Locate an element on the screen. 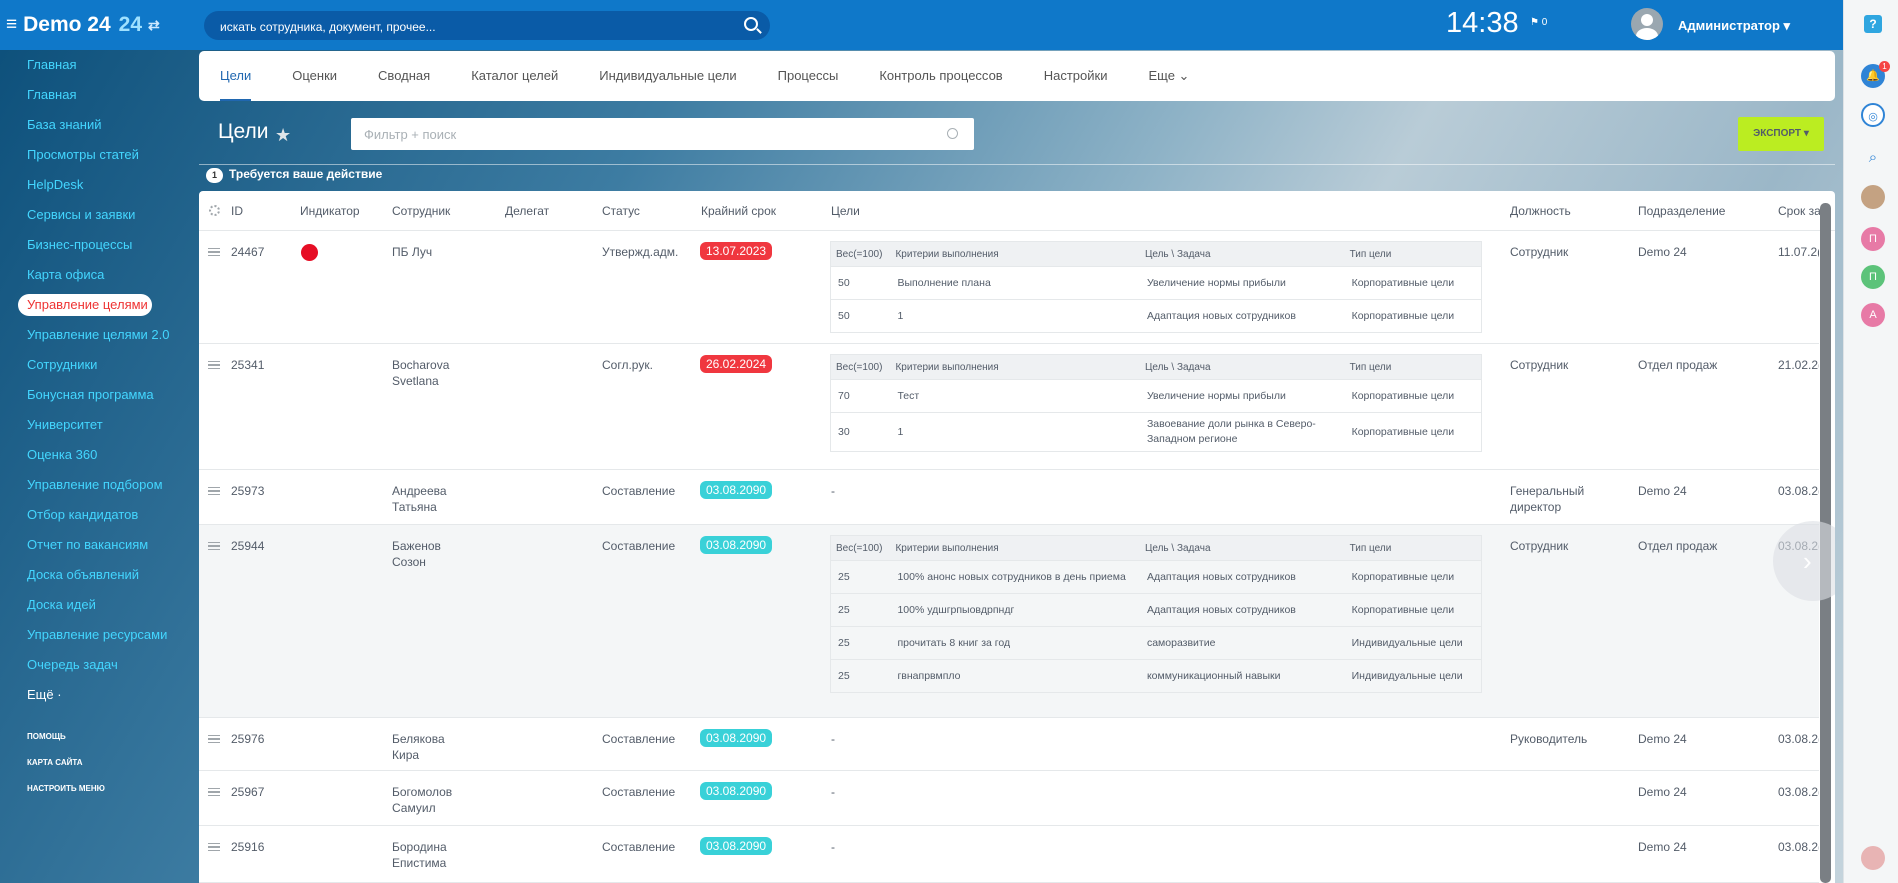 This screenshot has width=1898, height=883. row-id: 25967 is located at coordinates (248, 792).